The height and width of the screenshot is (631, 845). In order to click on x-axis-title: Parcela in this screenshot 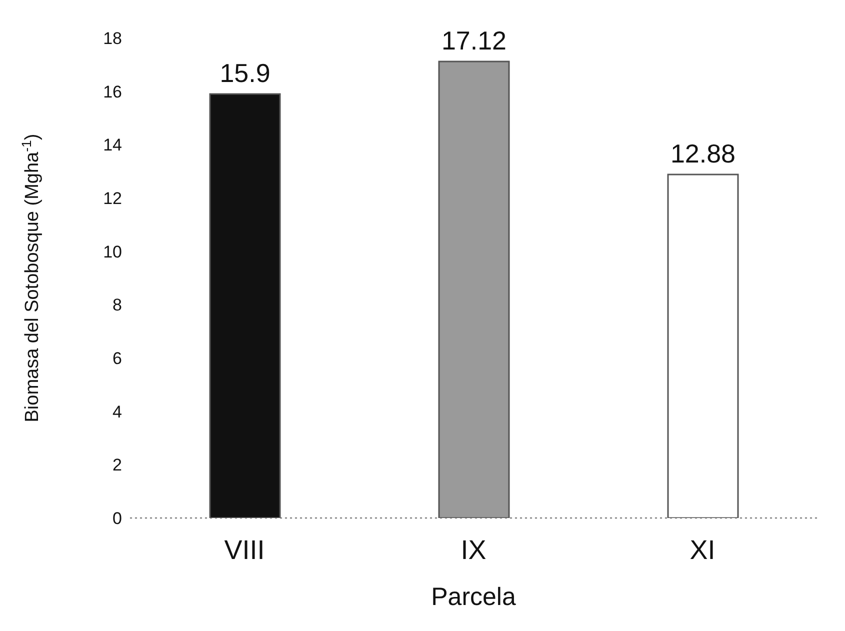, I will do `click(473, 597)`.